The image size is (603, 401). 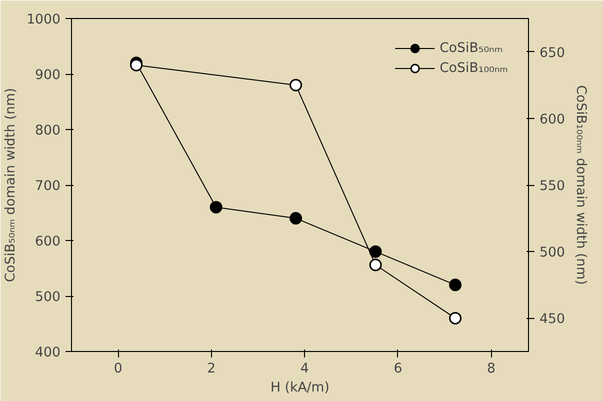 What do you see at coordinates (474, 68) in the screenshot?
I see `legend-label: CoSiB₁₀₀ₙₘ` at bounding box center [474, 68].